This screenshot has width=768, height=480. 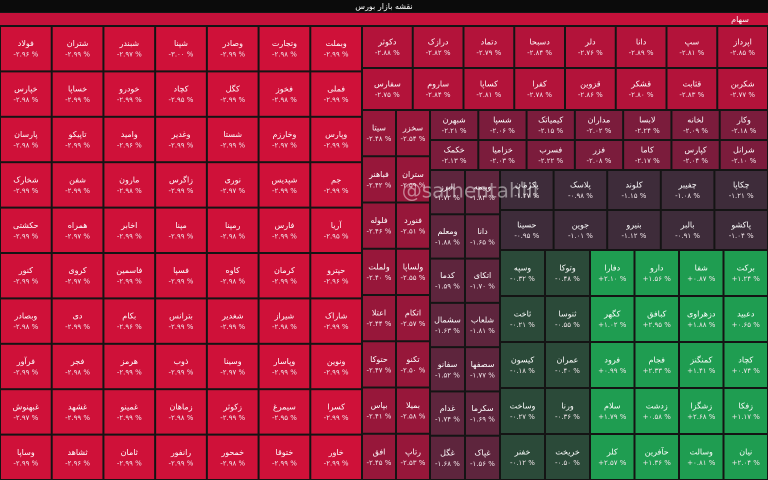 I want to click on tile-name: کیمیاتک, so click(x=550, y=120).